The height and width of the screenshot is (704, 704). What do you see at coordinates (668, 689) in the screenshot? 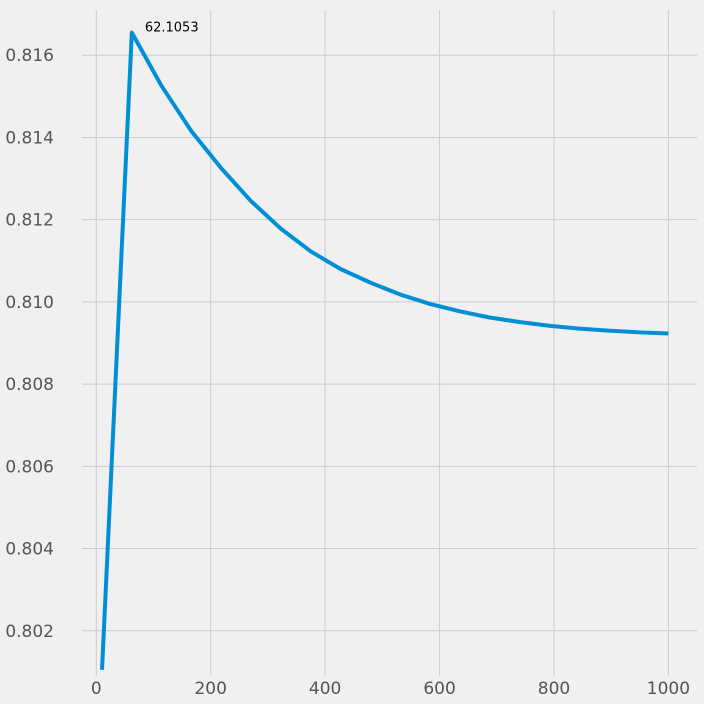
I see `x-tick-label: 1000` at bounding box center [668, 689].